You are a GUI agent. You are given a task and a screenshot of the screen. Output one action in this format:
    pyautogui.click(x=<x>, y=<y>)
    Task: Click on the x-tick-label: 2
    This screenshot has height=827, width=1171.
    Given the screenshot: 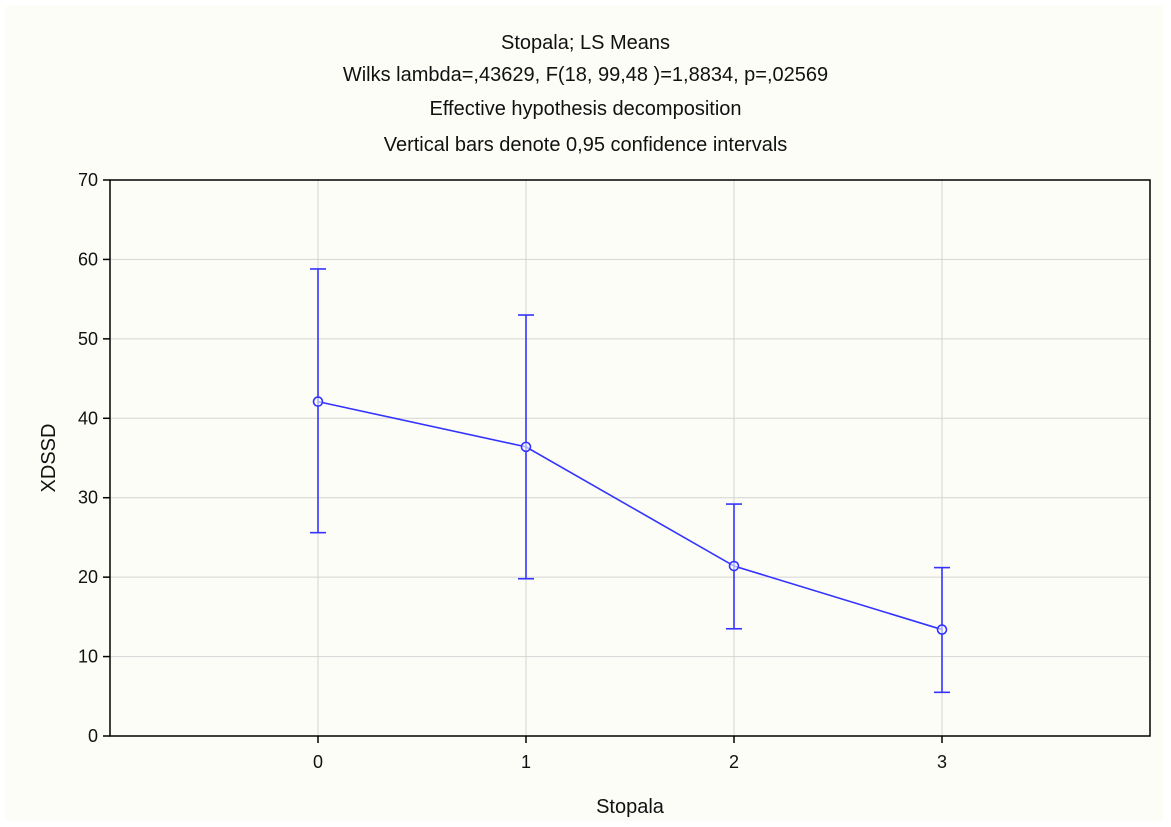 What is the action you would take?
    pyautogui.click(x=734, y=762)
    